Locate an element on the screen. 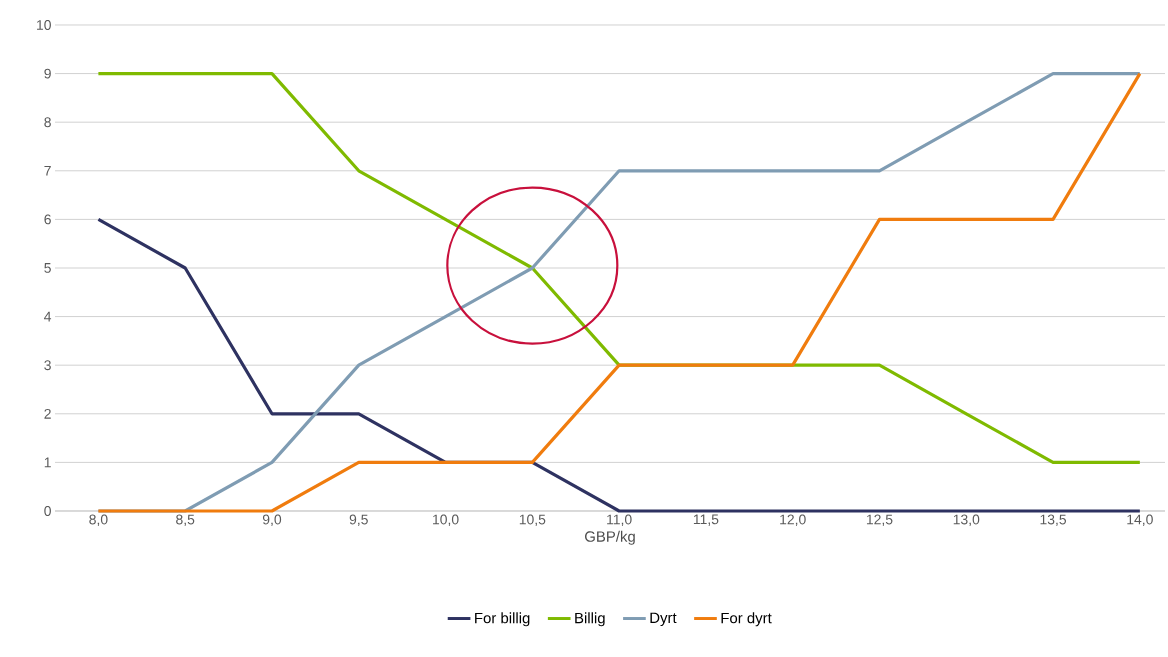  x-tick-label: 12,0 is located at coordinates (793, 520).